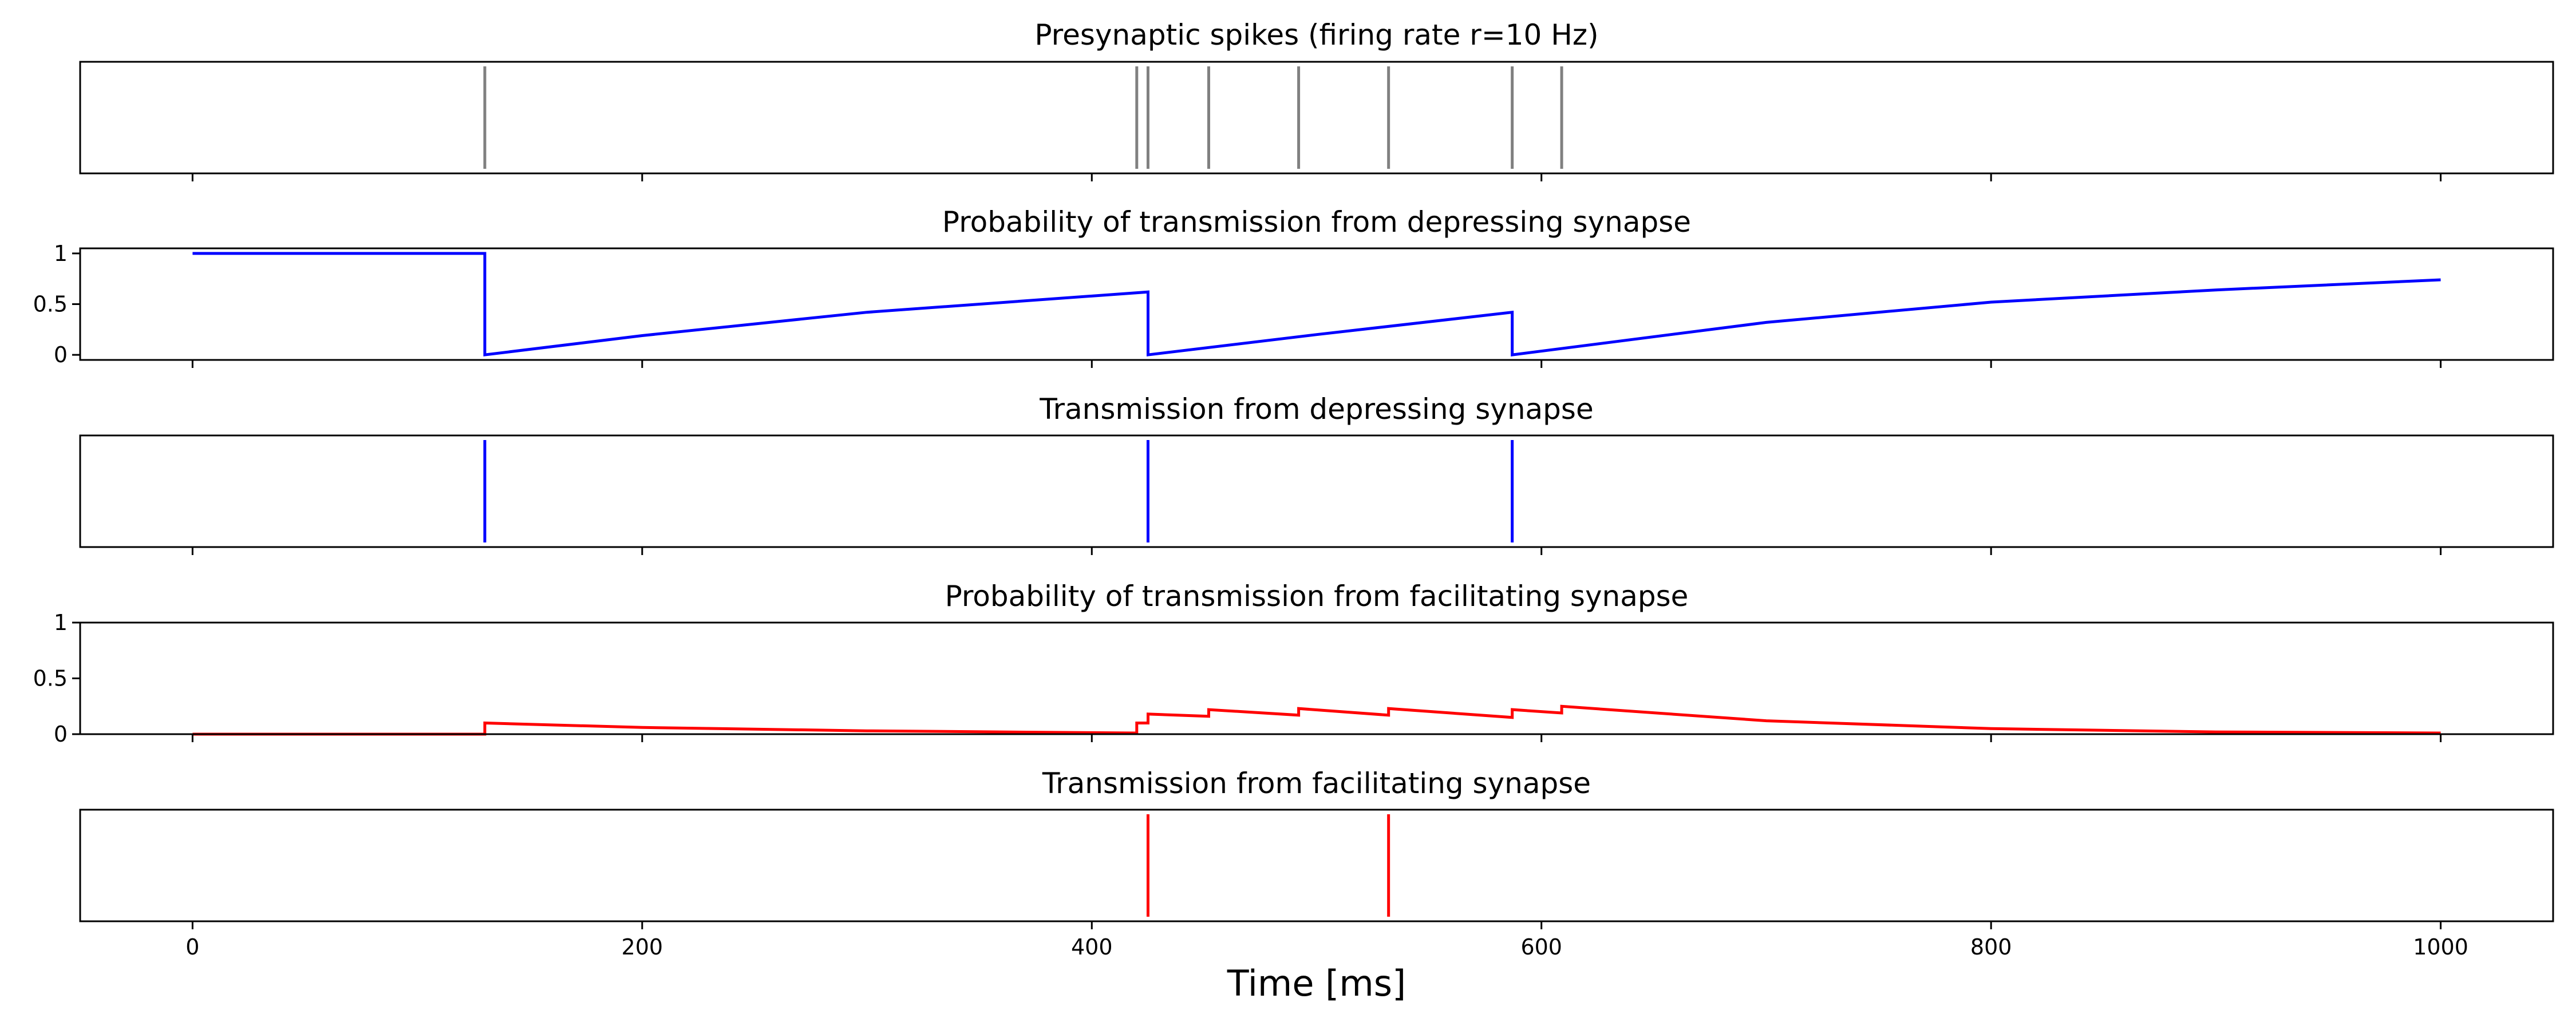 Image resolution: width=2576 pixels, height=1030 pixels. I want to click on panel-title: Presynaptic spikes (firing rate r=10 Hz), so click(1316, 35).